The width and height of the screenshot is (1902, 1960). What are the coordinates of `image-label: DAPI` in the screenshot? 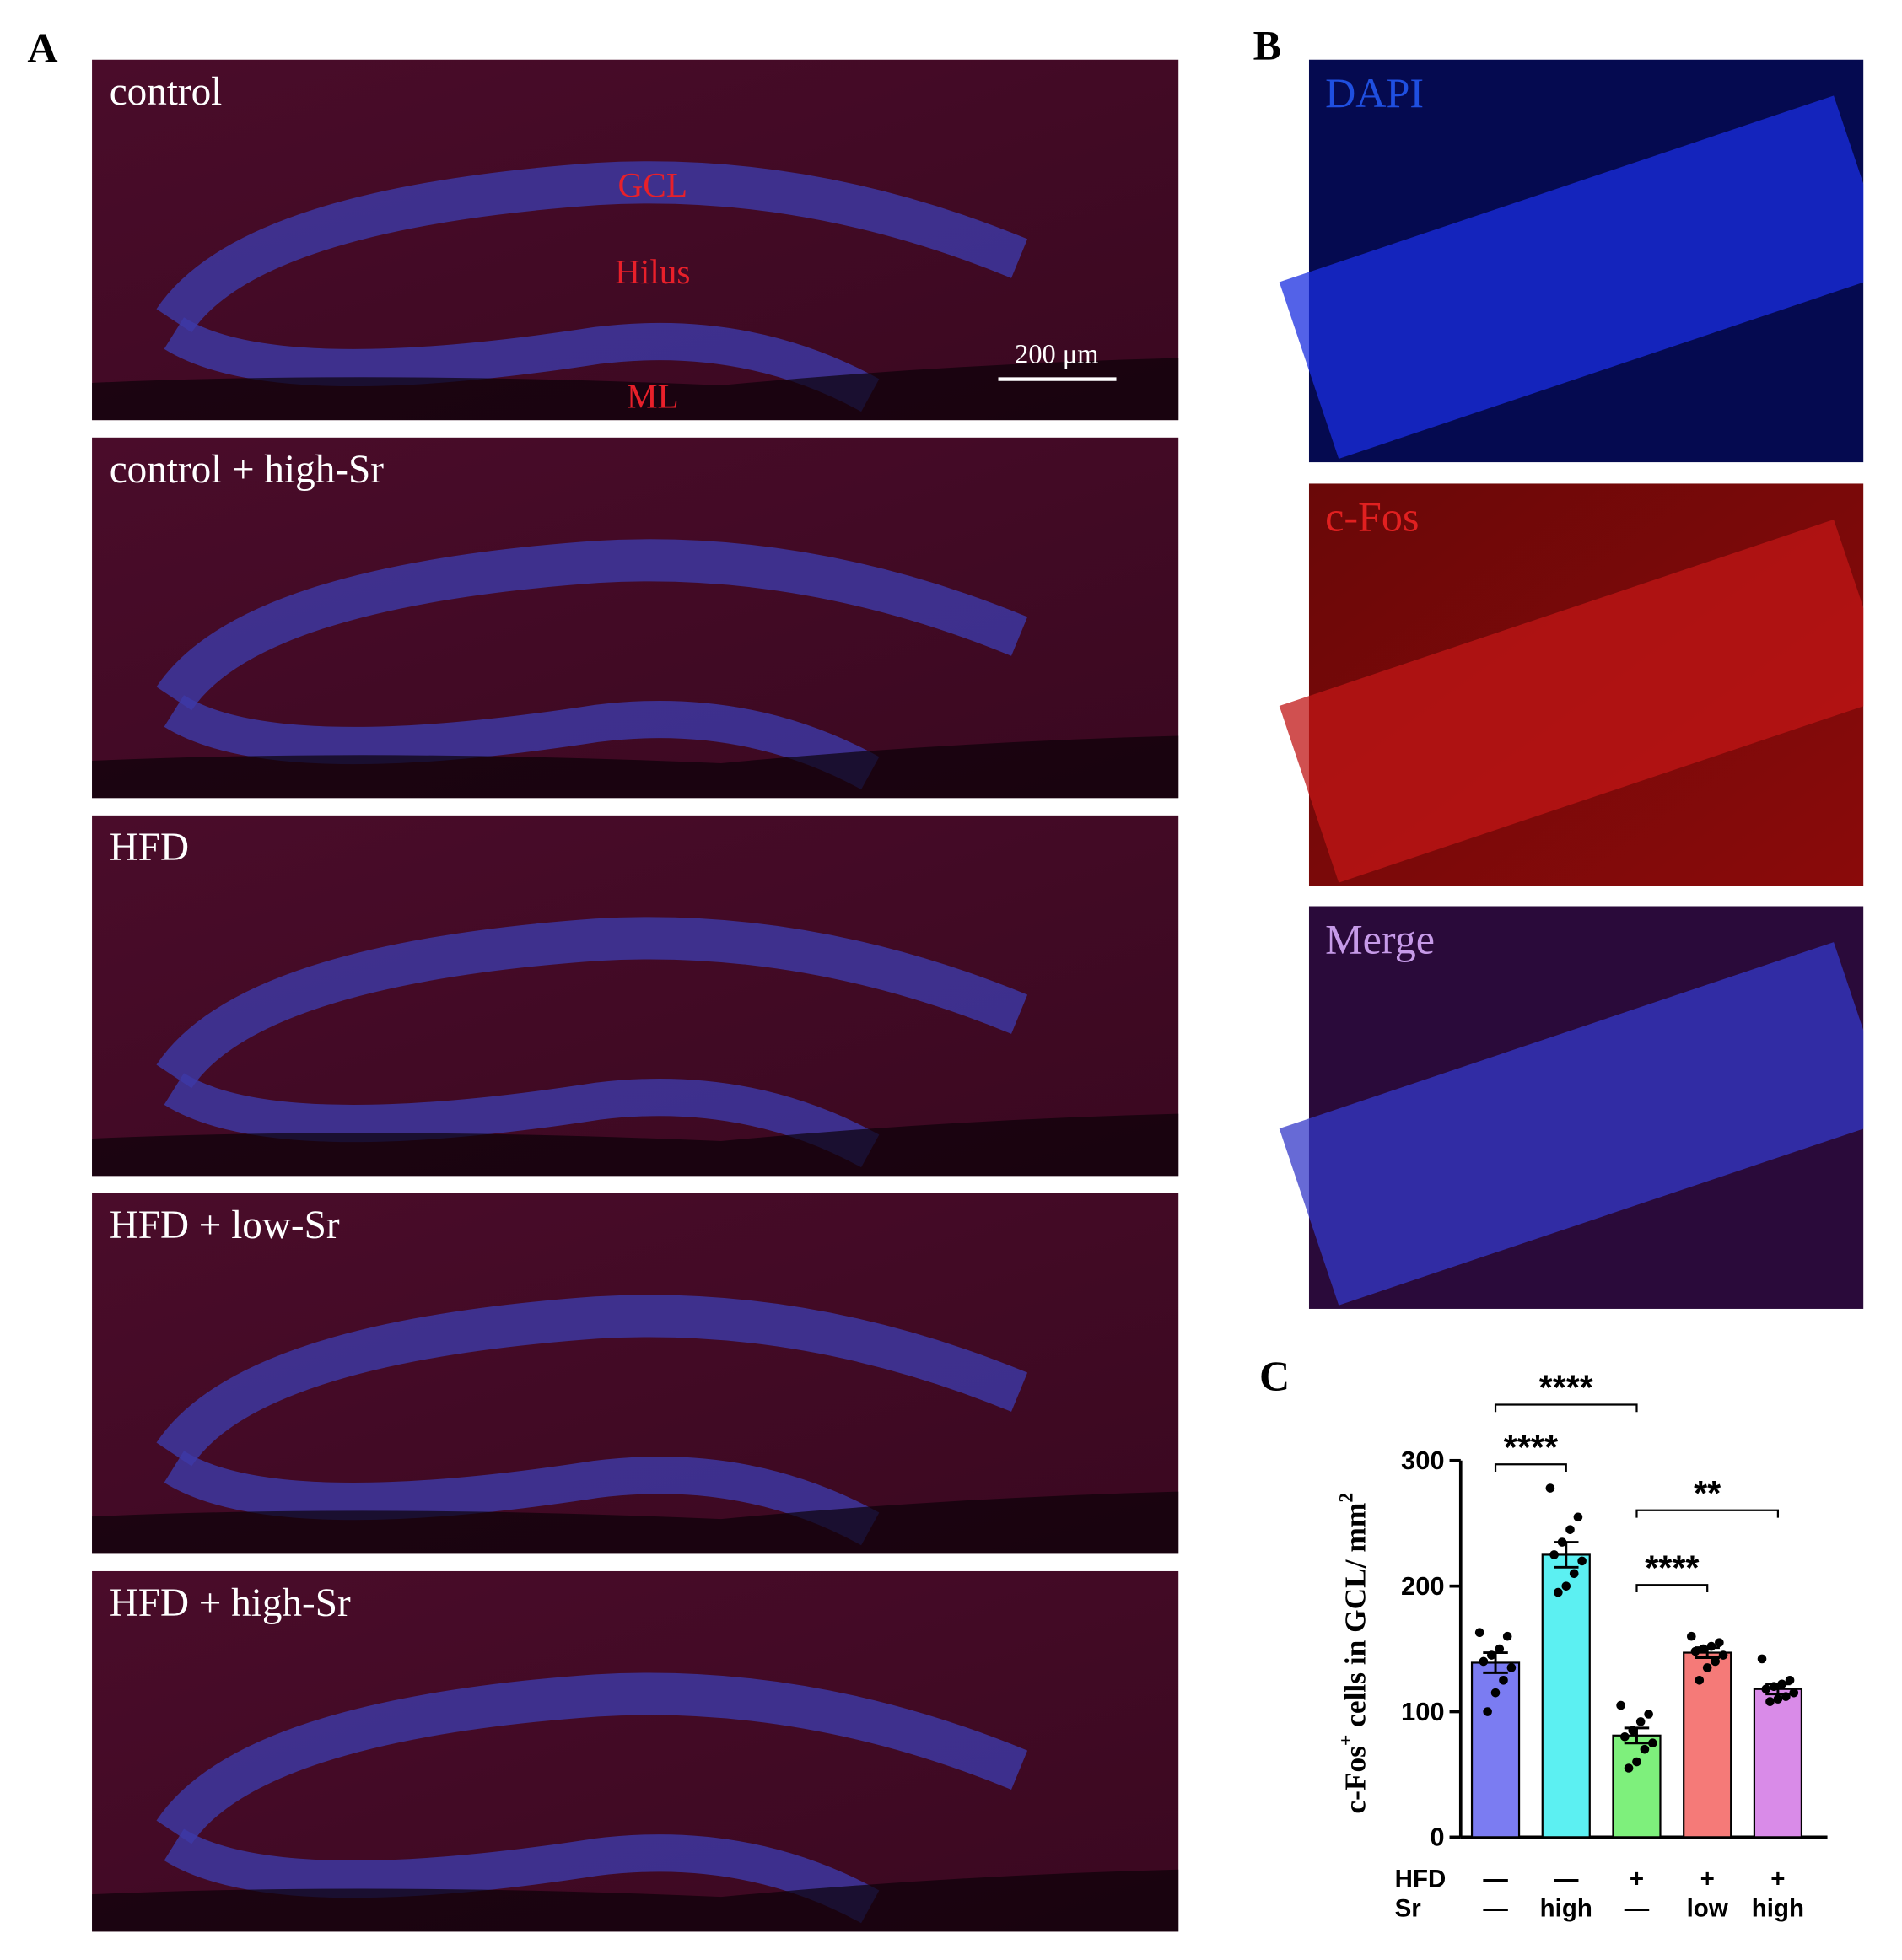 It's located at (1374, 93).